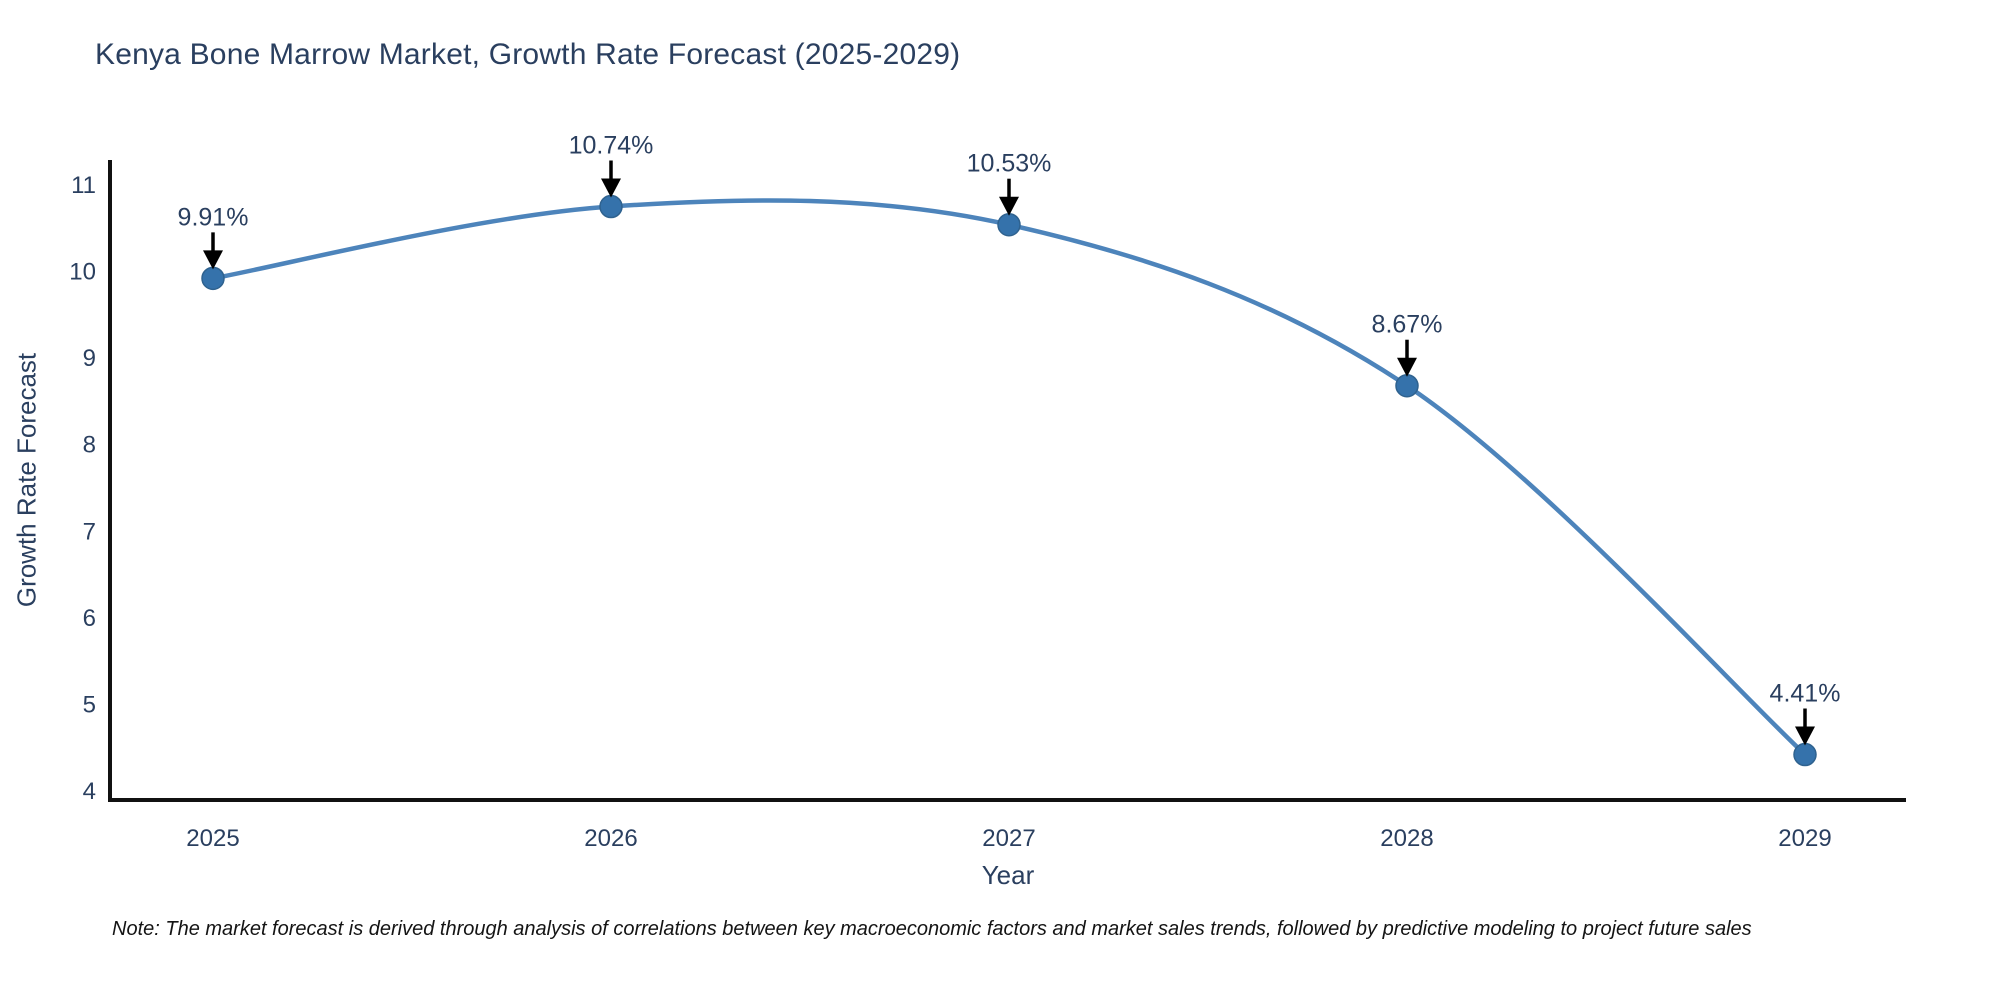 This screenshot has height=1000, width=2000. What do you see at coordinates (1407, 325) in the screenshot?
I see `data-point-label: 8.67%` at bounding box center [1407, 325].